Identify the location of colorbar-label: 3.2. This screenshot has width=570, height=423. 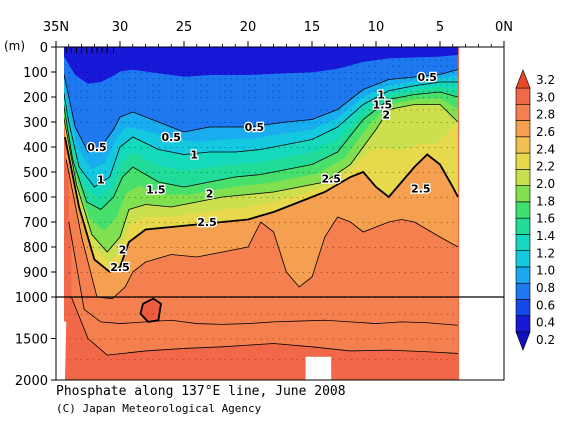
(545, 80).